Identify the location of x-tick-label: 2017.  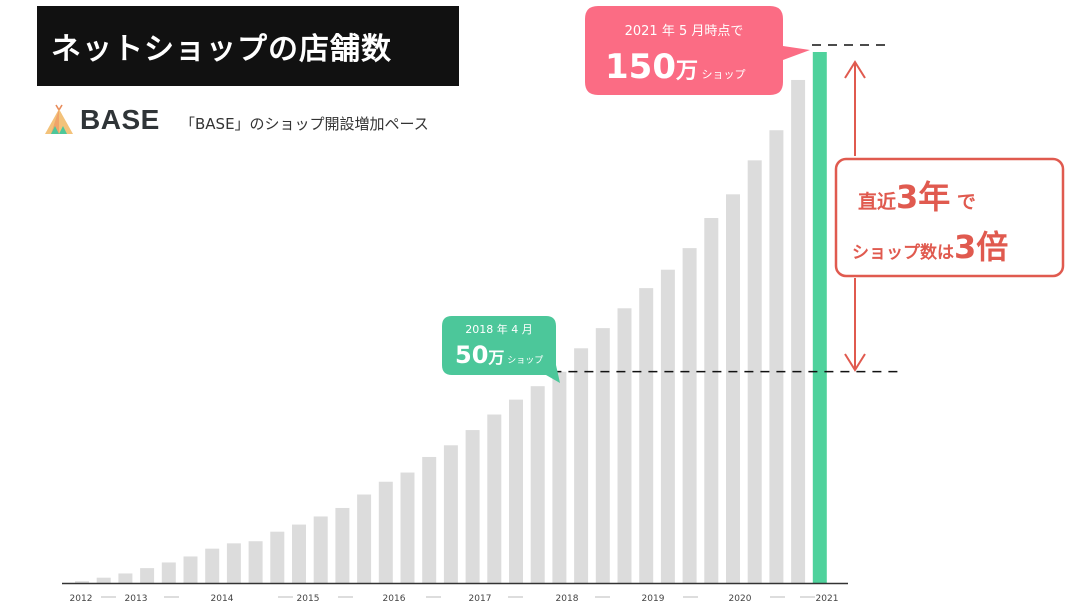
(480, 599).